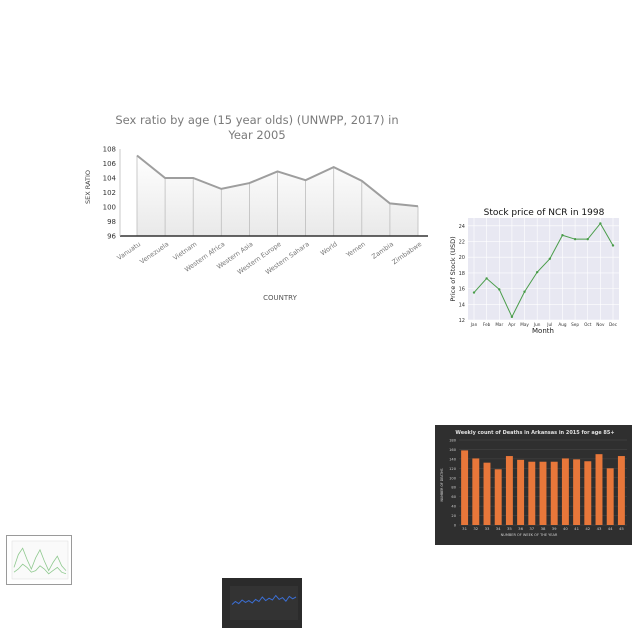 This screenshot has height=640, width=640. I want to click on x-tick-label: Yemen, so click(355, 249).